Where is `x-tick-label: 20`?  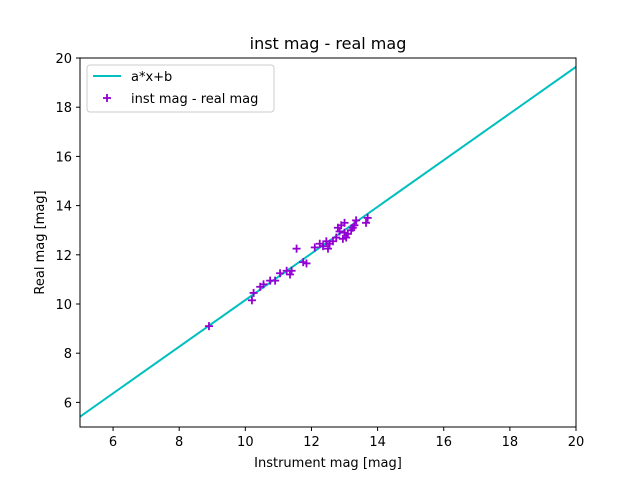 x-tick-label: 20 is located at coordinates (576, 442).